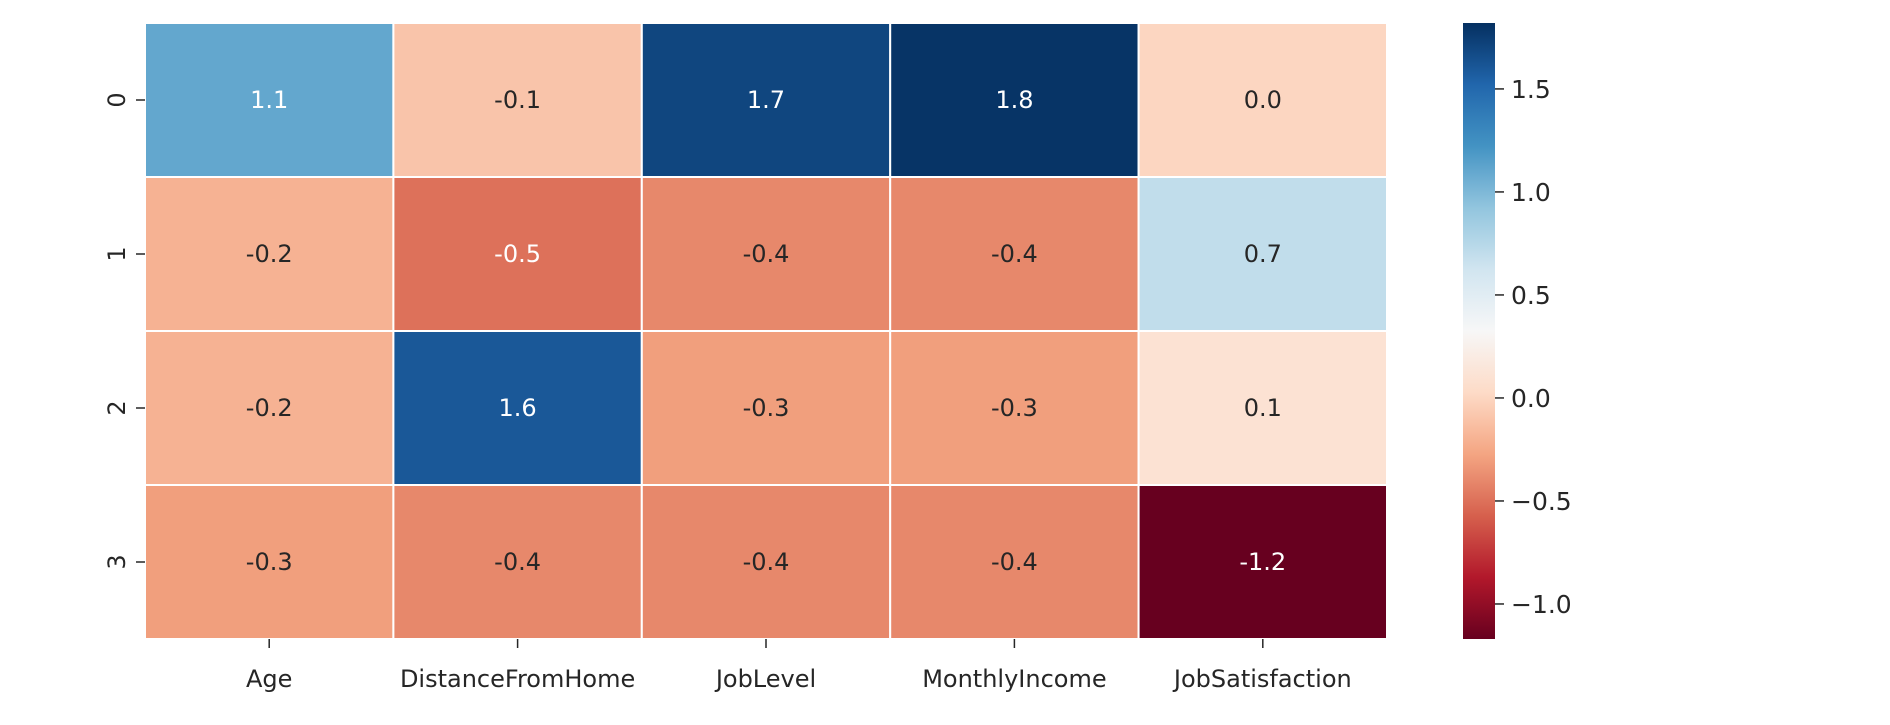 The image size is (1890, 725). I want to click on heatmap-cell-label: 1.6, so click(518, 408).